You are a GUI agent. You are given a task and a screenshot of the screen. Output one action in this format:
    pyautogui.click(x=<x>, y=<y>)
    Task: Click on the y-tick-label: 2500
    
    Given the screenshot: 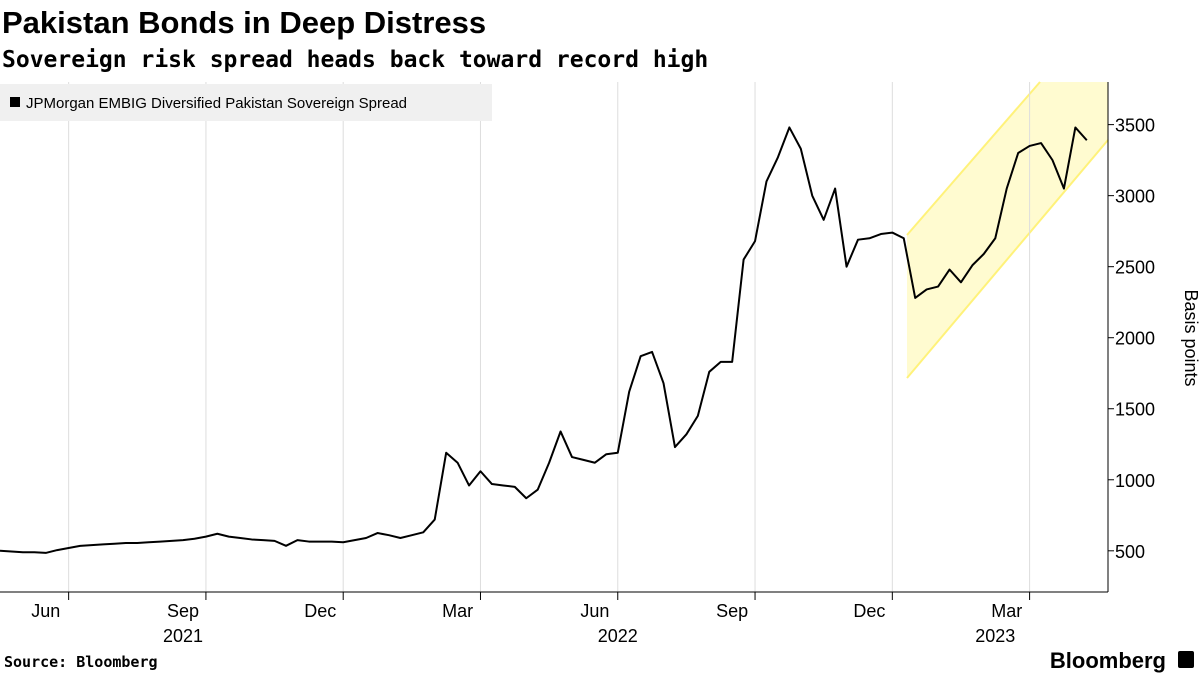 What is the action you would take?
    pyautogui.click(x=1135, y=268)
    